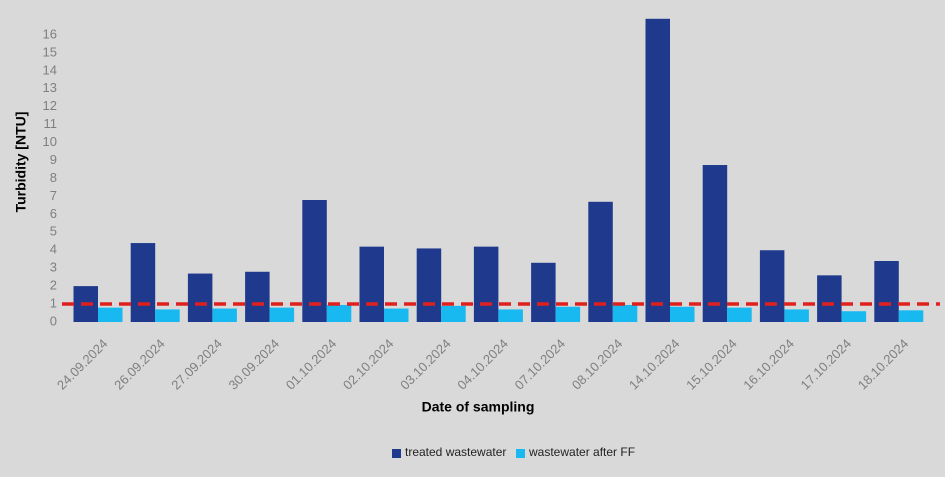  I want to click on y-tick-label: 11, so click(51, 123).